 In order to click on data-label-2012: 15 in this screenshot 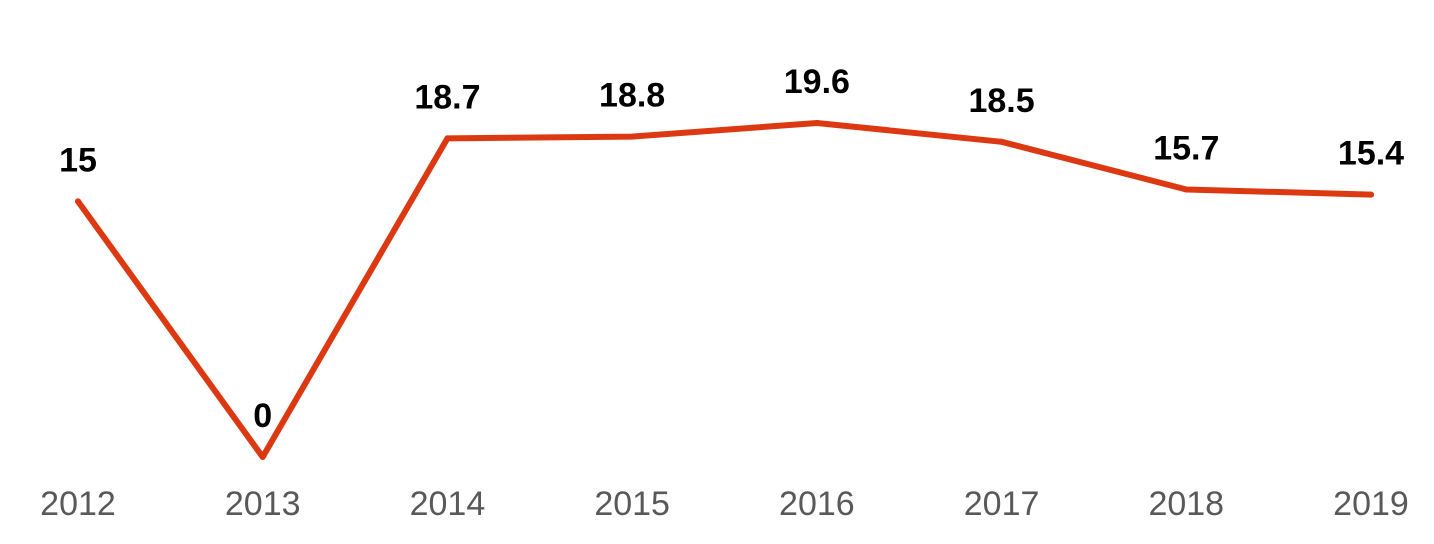, I will do `click(78, 160)`.